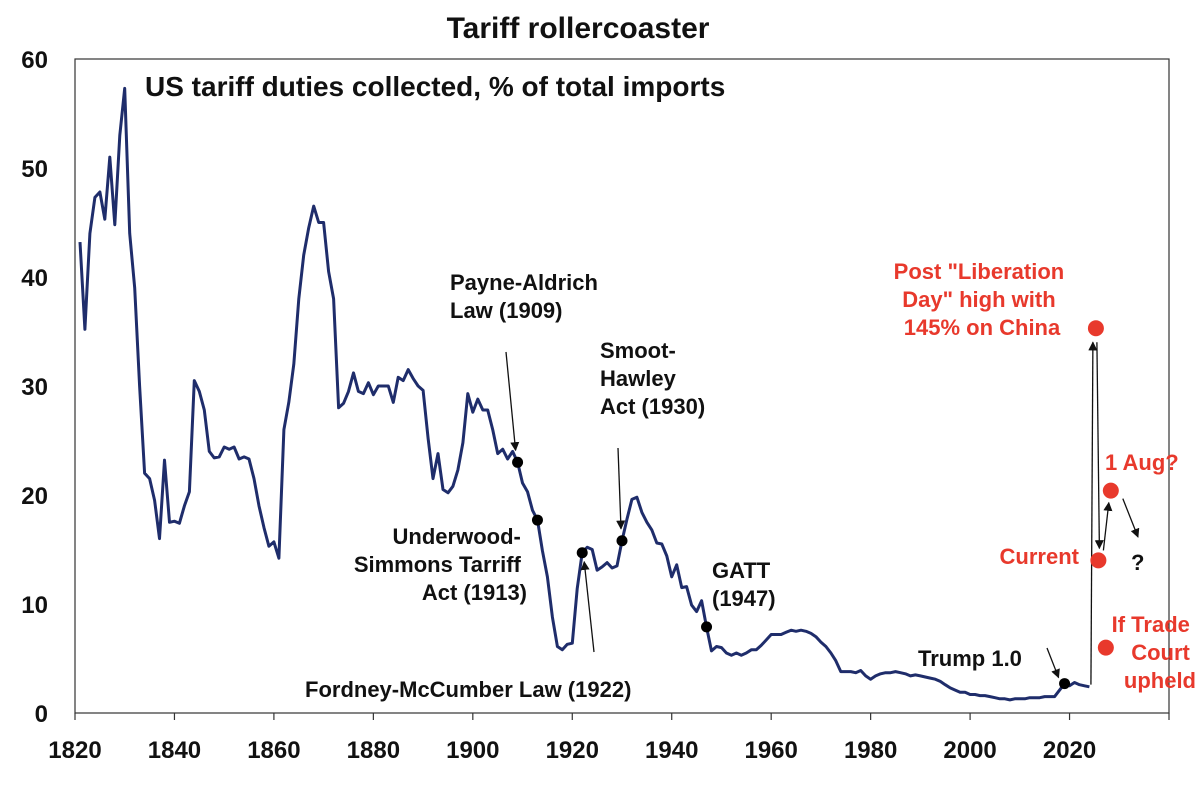  I want to click on annotation-smoot-hawley: Smoot- Hawley Act (1930), so click(652, 378).